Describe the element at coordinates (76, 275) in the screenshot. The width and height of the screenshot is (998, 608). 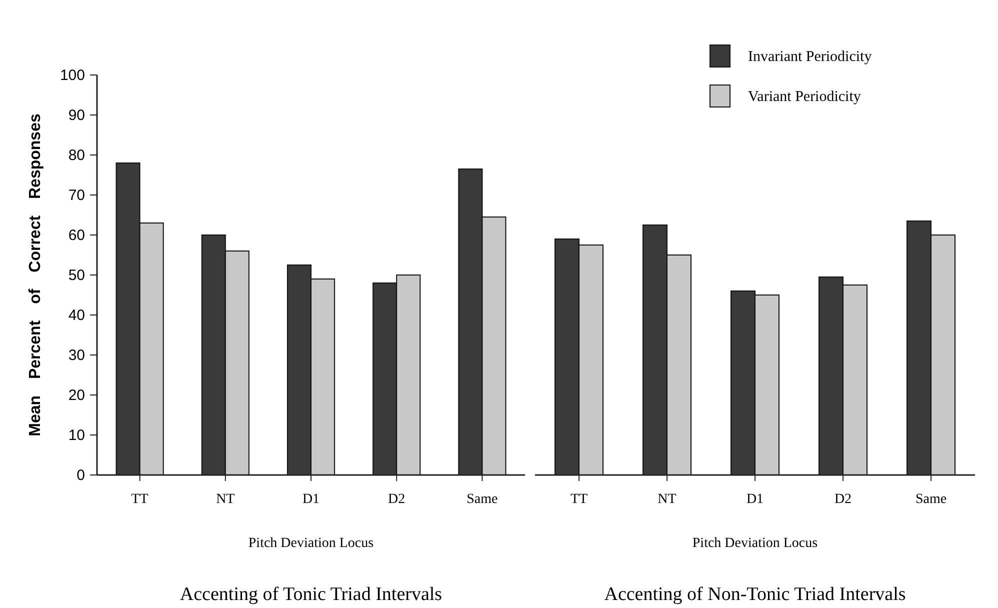
I see `y-tick-label: 50` at that location.